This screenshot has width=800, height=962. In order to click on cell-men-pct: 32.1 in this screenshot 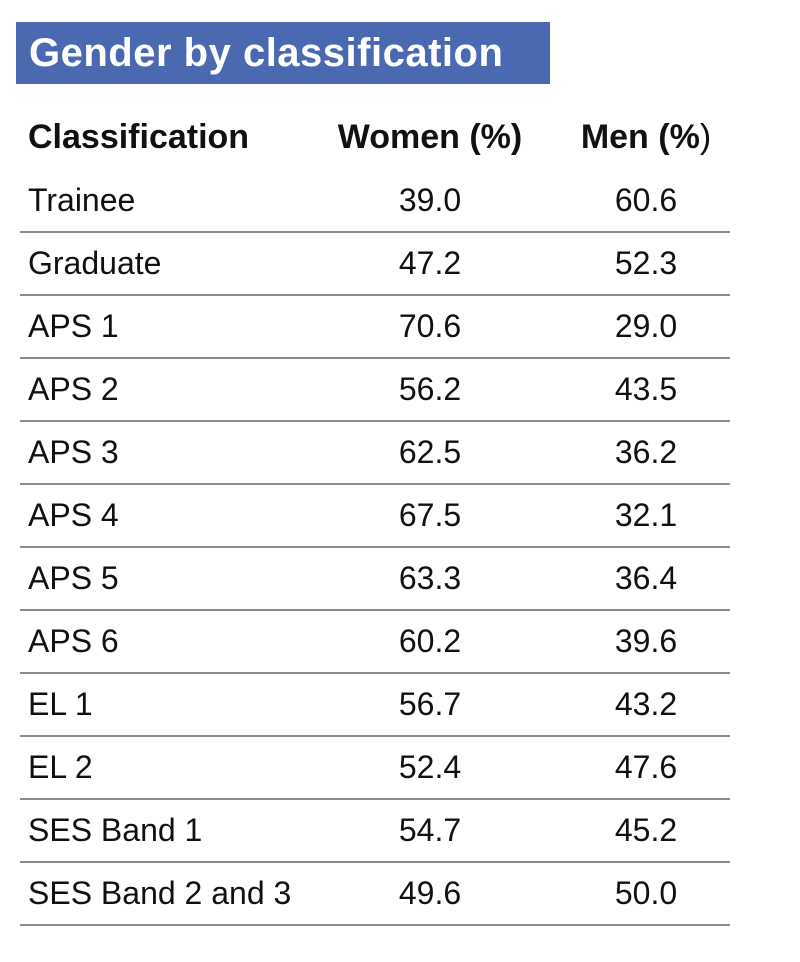, I will do `click(646, 515)`.